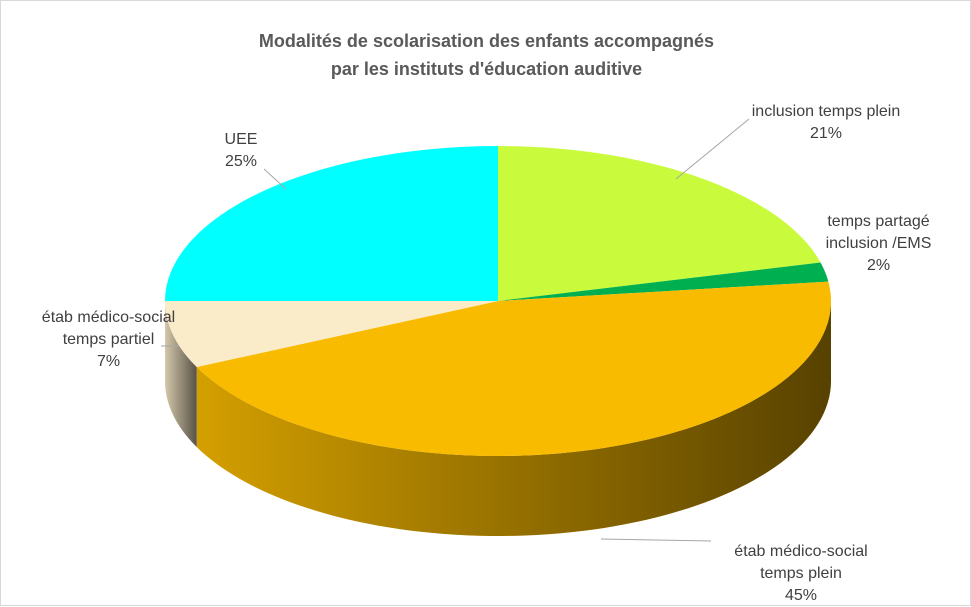  What do you see at coordinates (108, 328) in the screenshot?
I see `category-label: étab médico-social temps partiel` at bounding box center [108, 328].